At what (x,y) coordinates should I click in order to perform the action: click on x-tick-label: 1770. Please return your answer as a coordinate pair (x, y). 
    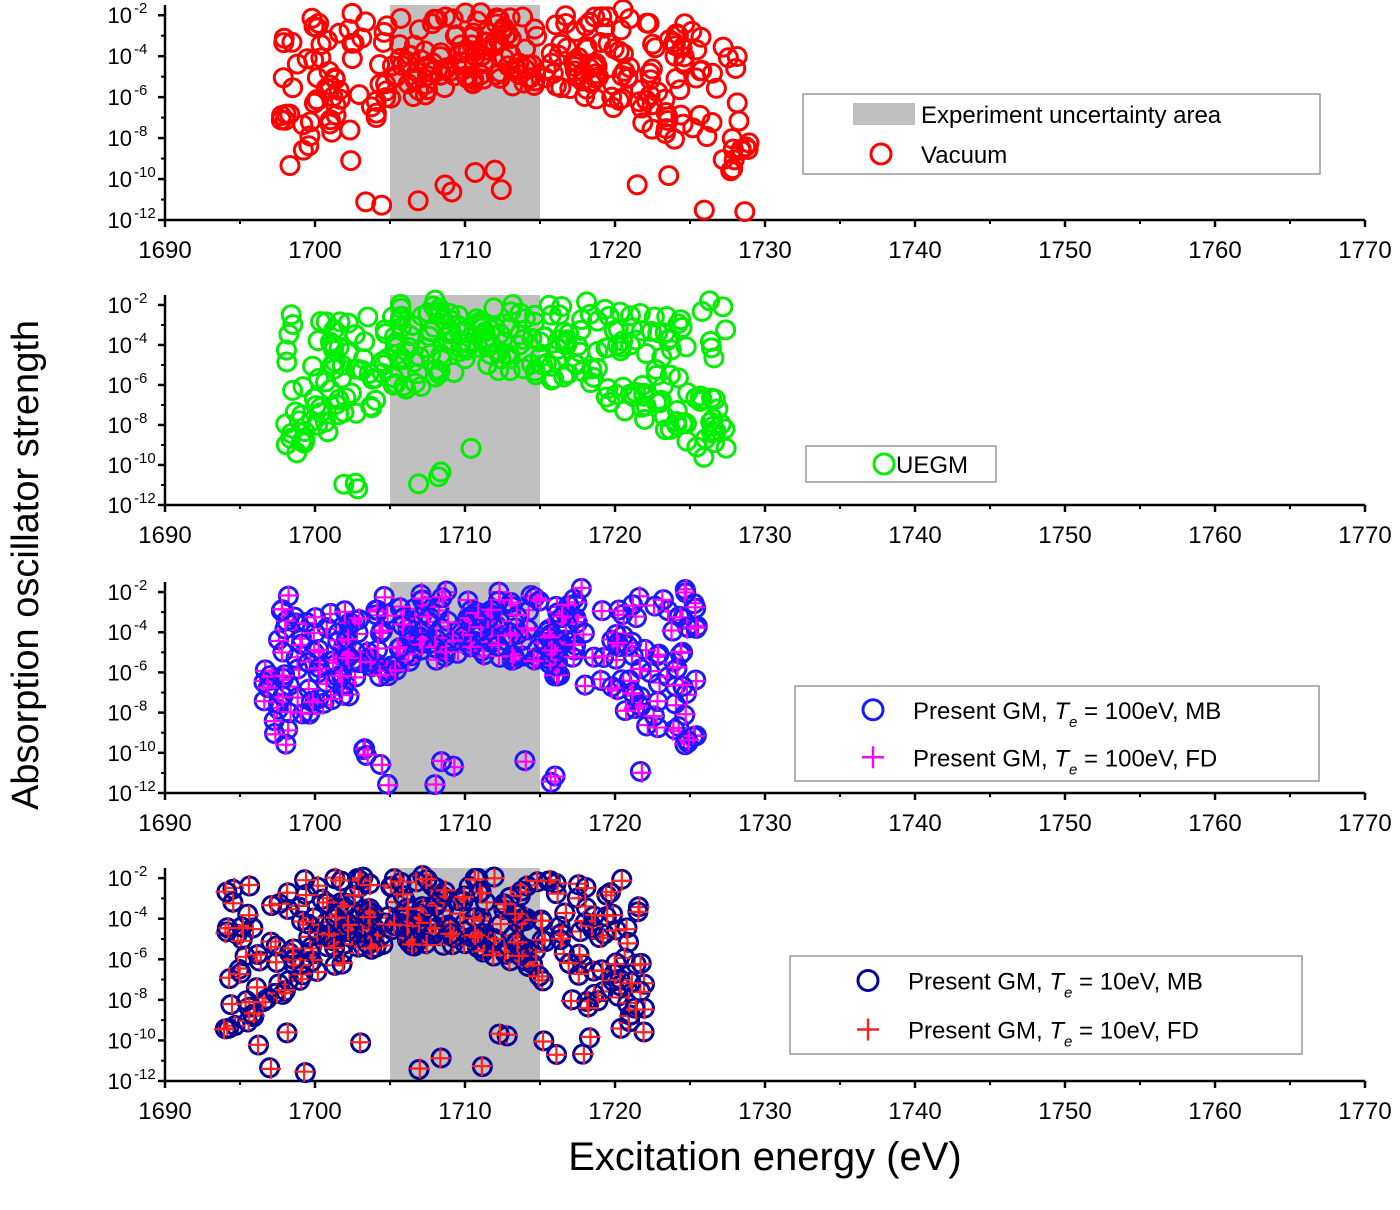
    Looking at the image, I should click on (1364, 1111).